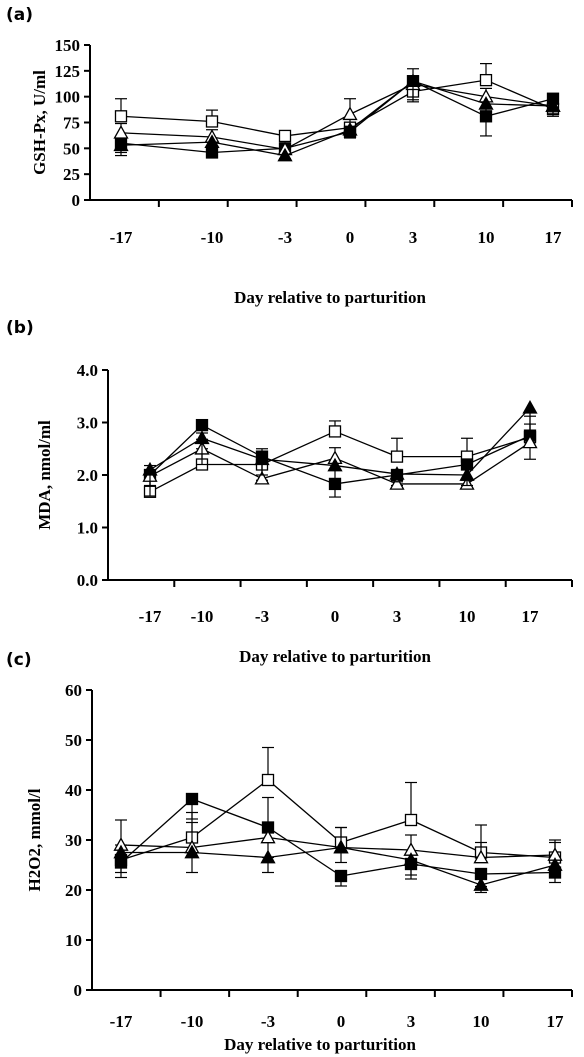 This screenshot has height=1057, width=584. I want to click on y-tick-label: 75, so click(71, 123).